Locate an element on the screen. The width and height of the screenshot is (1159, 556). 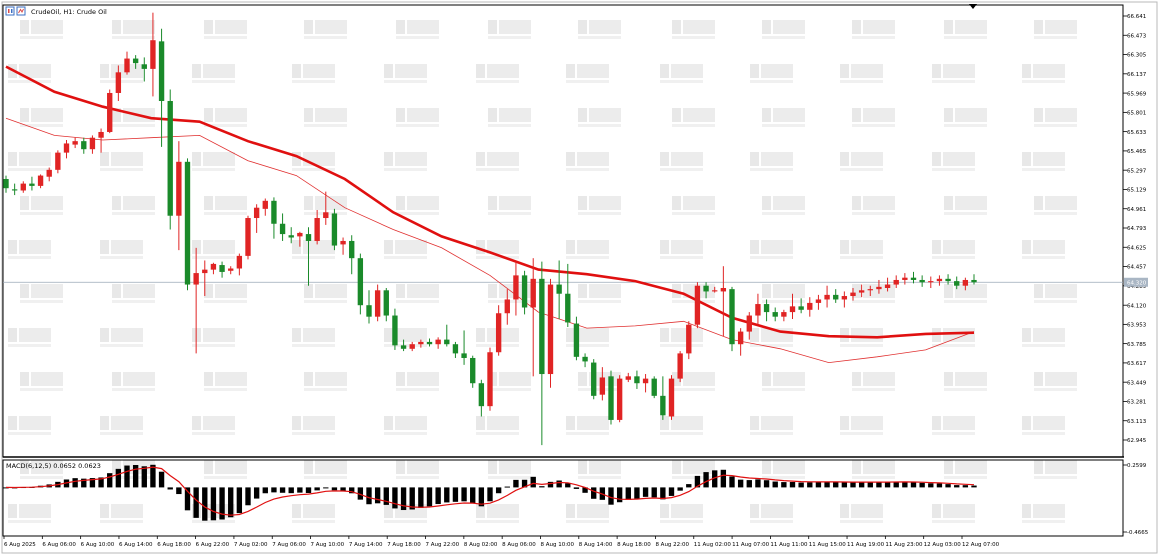
shift-marker-icon is located at coordinates (973, 6).